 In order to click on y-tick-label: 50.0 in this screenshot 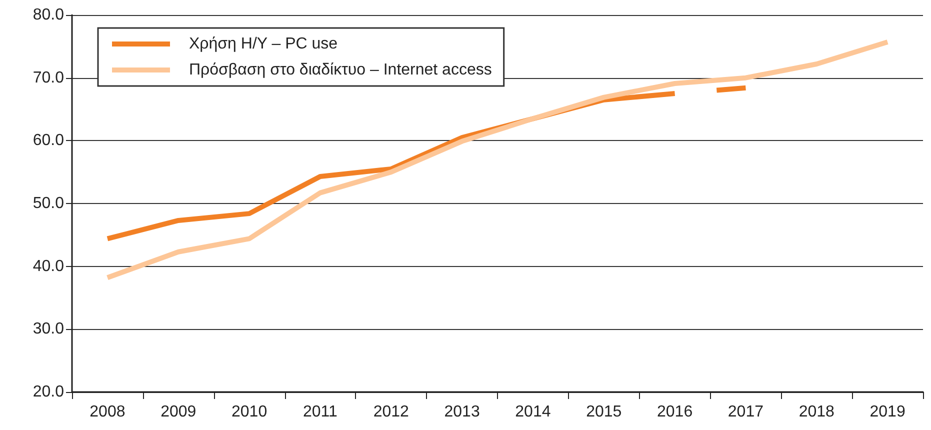, I will do `click(48, 203)`.